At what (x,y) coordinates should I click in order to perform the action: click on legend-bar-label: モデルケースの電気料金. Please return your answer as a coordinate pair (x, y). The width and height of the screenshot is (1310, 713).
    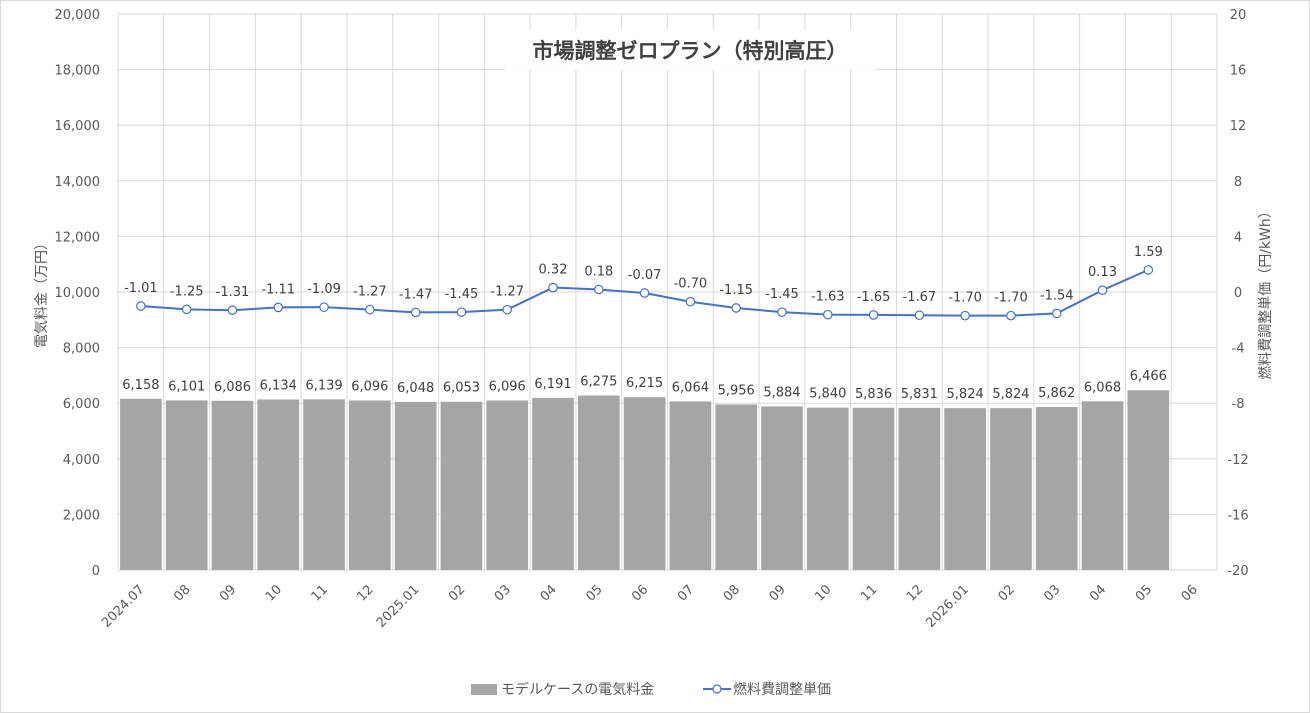
    Looking at the image, I should click on (577, 689).